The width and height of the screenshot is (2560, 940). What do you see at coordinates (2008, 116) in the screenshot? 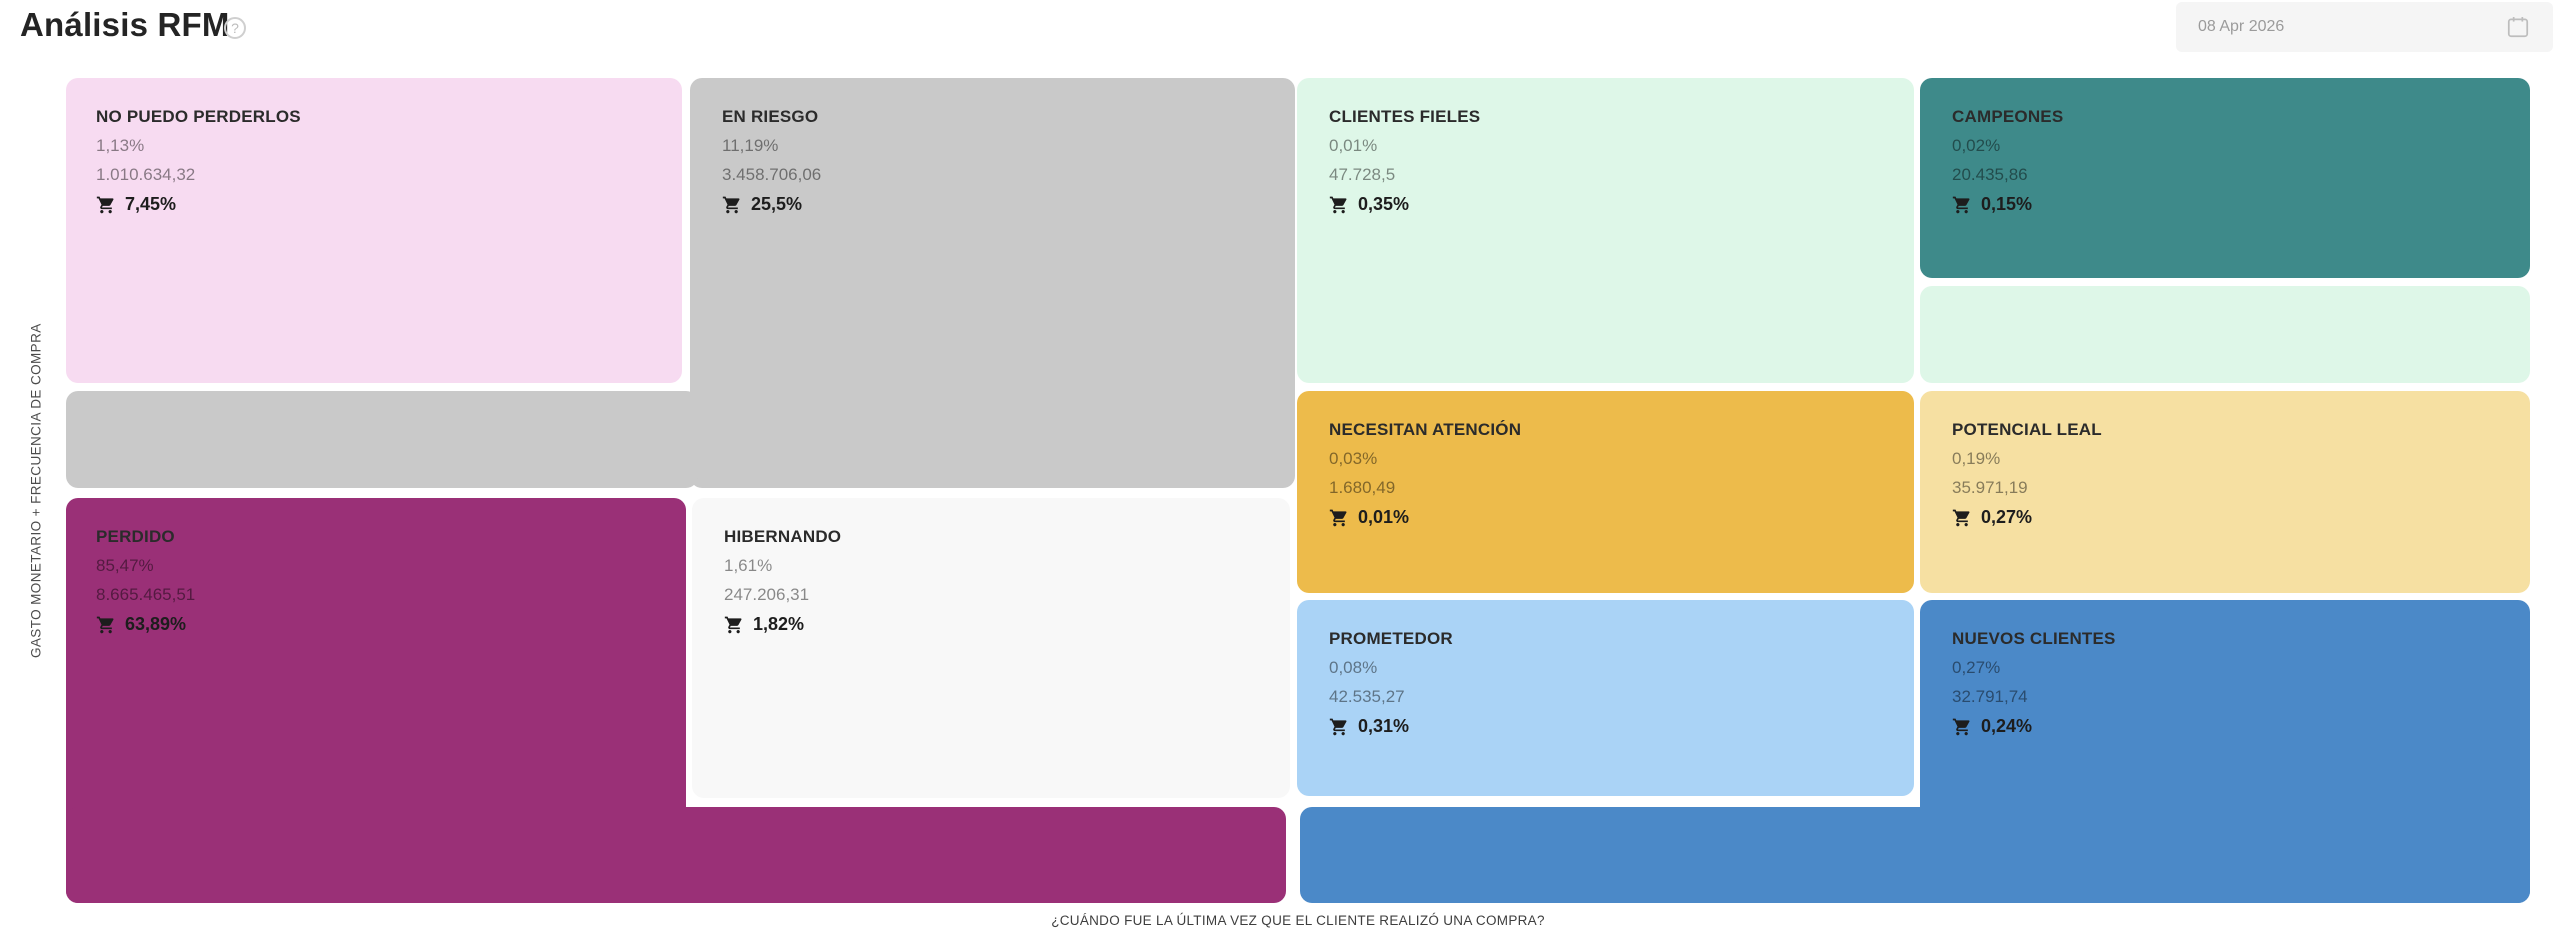
I see `segment-label: CAMPEONES` at bounding box center [2008, 116].